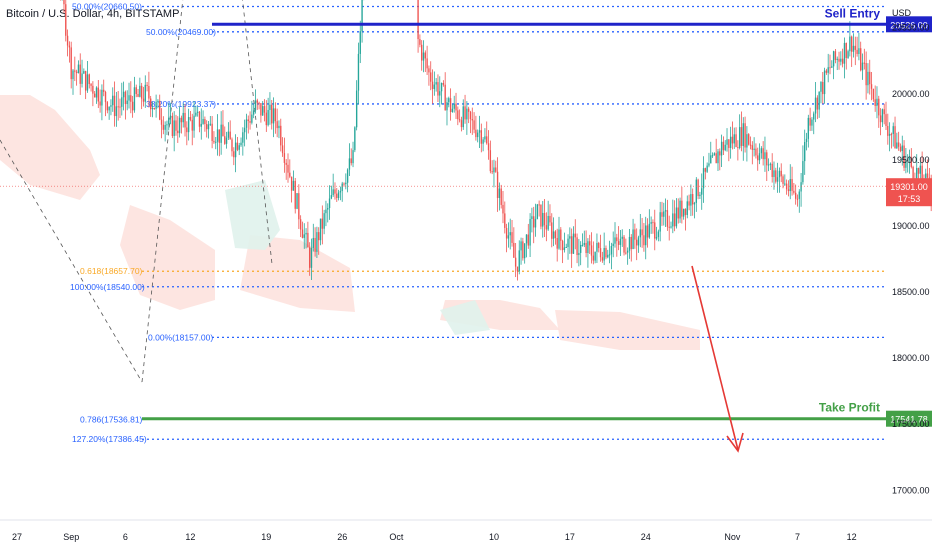 This screenshot has width=932, height=550. I want to click on x-tick-11: 7, so click(797, 537).